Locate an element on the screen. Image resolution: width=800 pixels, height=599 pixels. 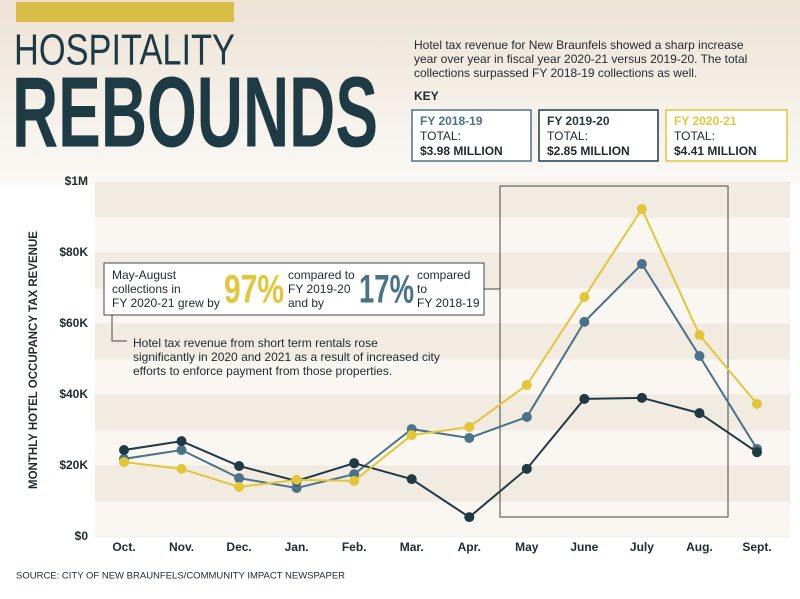
accent-bar is located at coordinates (125, 12).